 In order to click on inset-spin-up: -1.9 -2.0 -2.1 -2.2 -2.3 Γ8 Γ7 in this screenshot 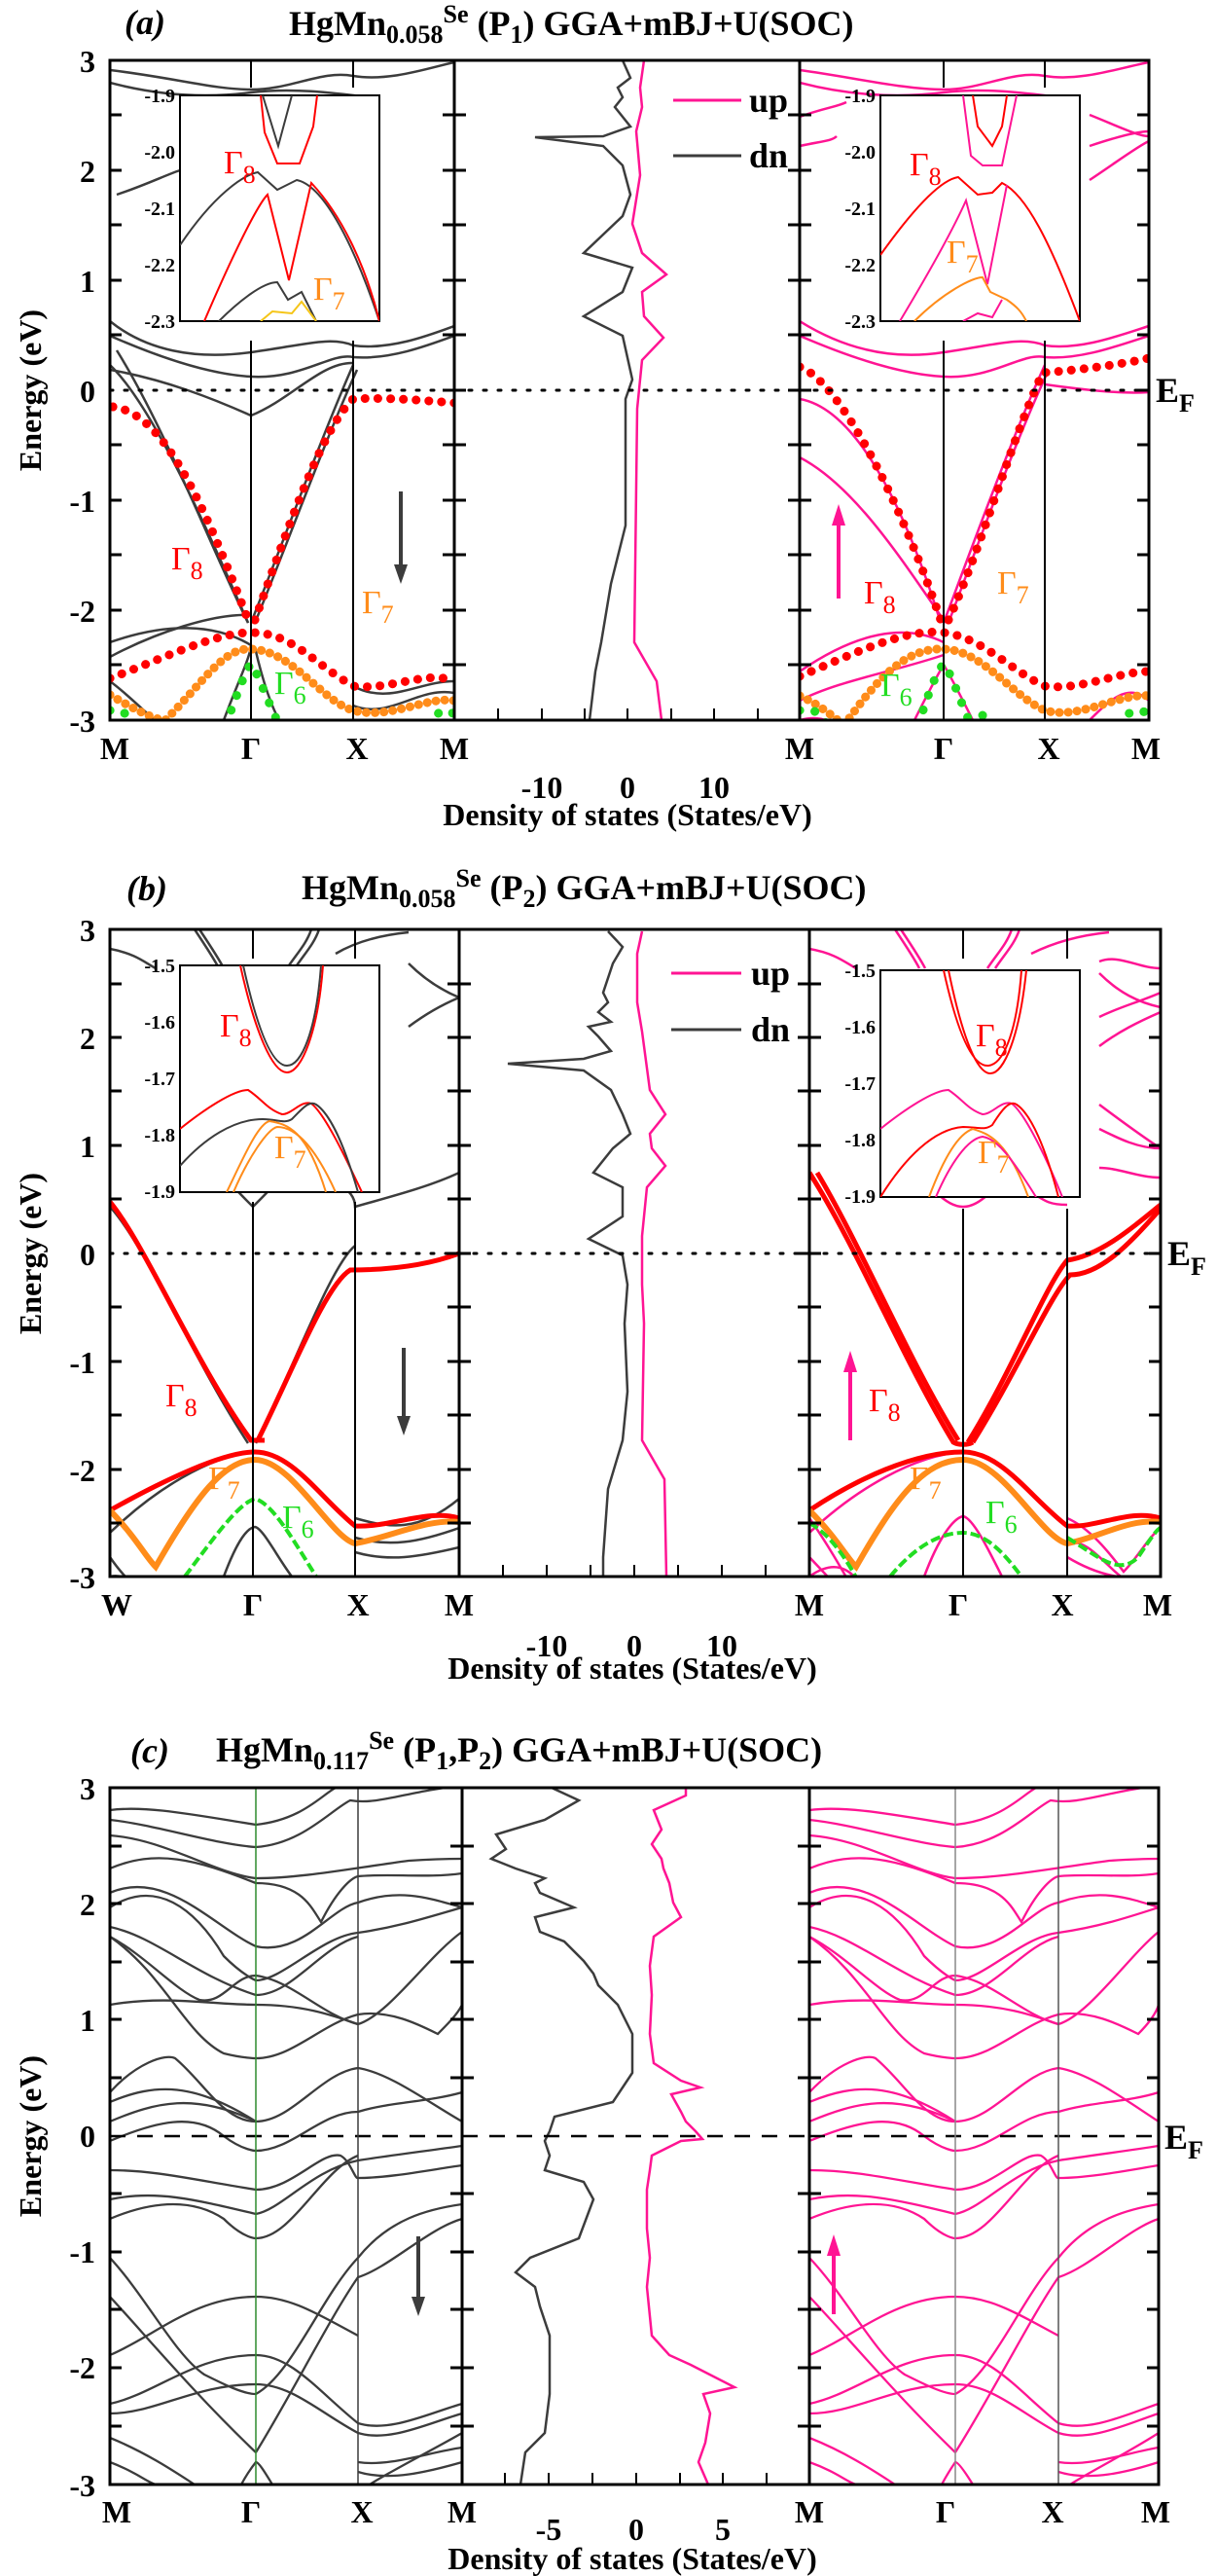, I will do `click(962, 209)`.